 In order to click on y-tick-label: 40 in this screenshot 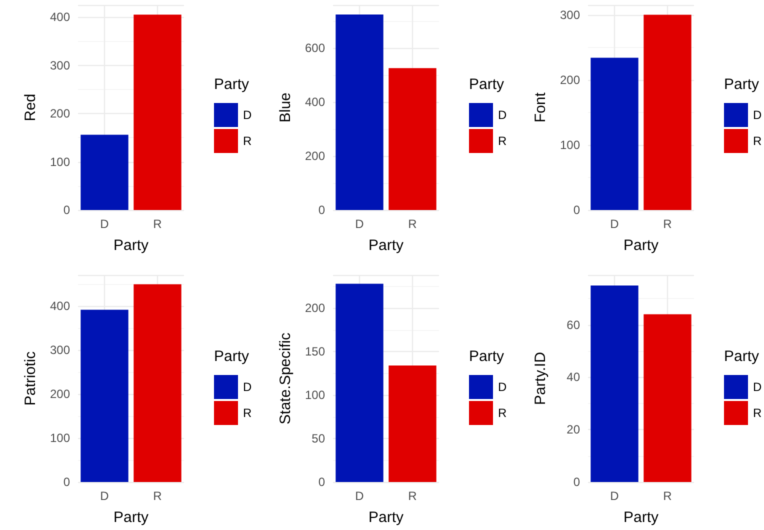, I will do `click(573, 377)`.